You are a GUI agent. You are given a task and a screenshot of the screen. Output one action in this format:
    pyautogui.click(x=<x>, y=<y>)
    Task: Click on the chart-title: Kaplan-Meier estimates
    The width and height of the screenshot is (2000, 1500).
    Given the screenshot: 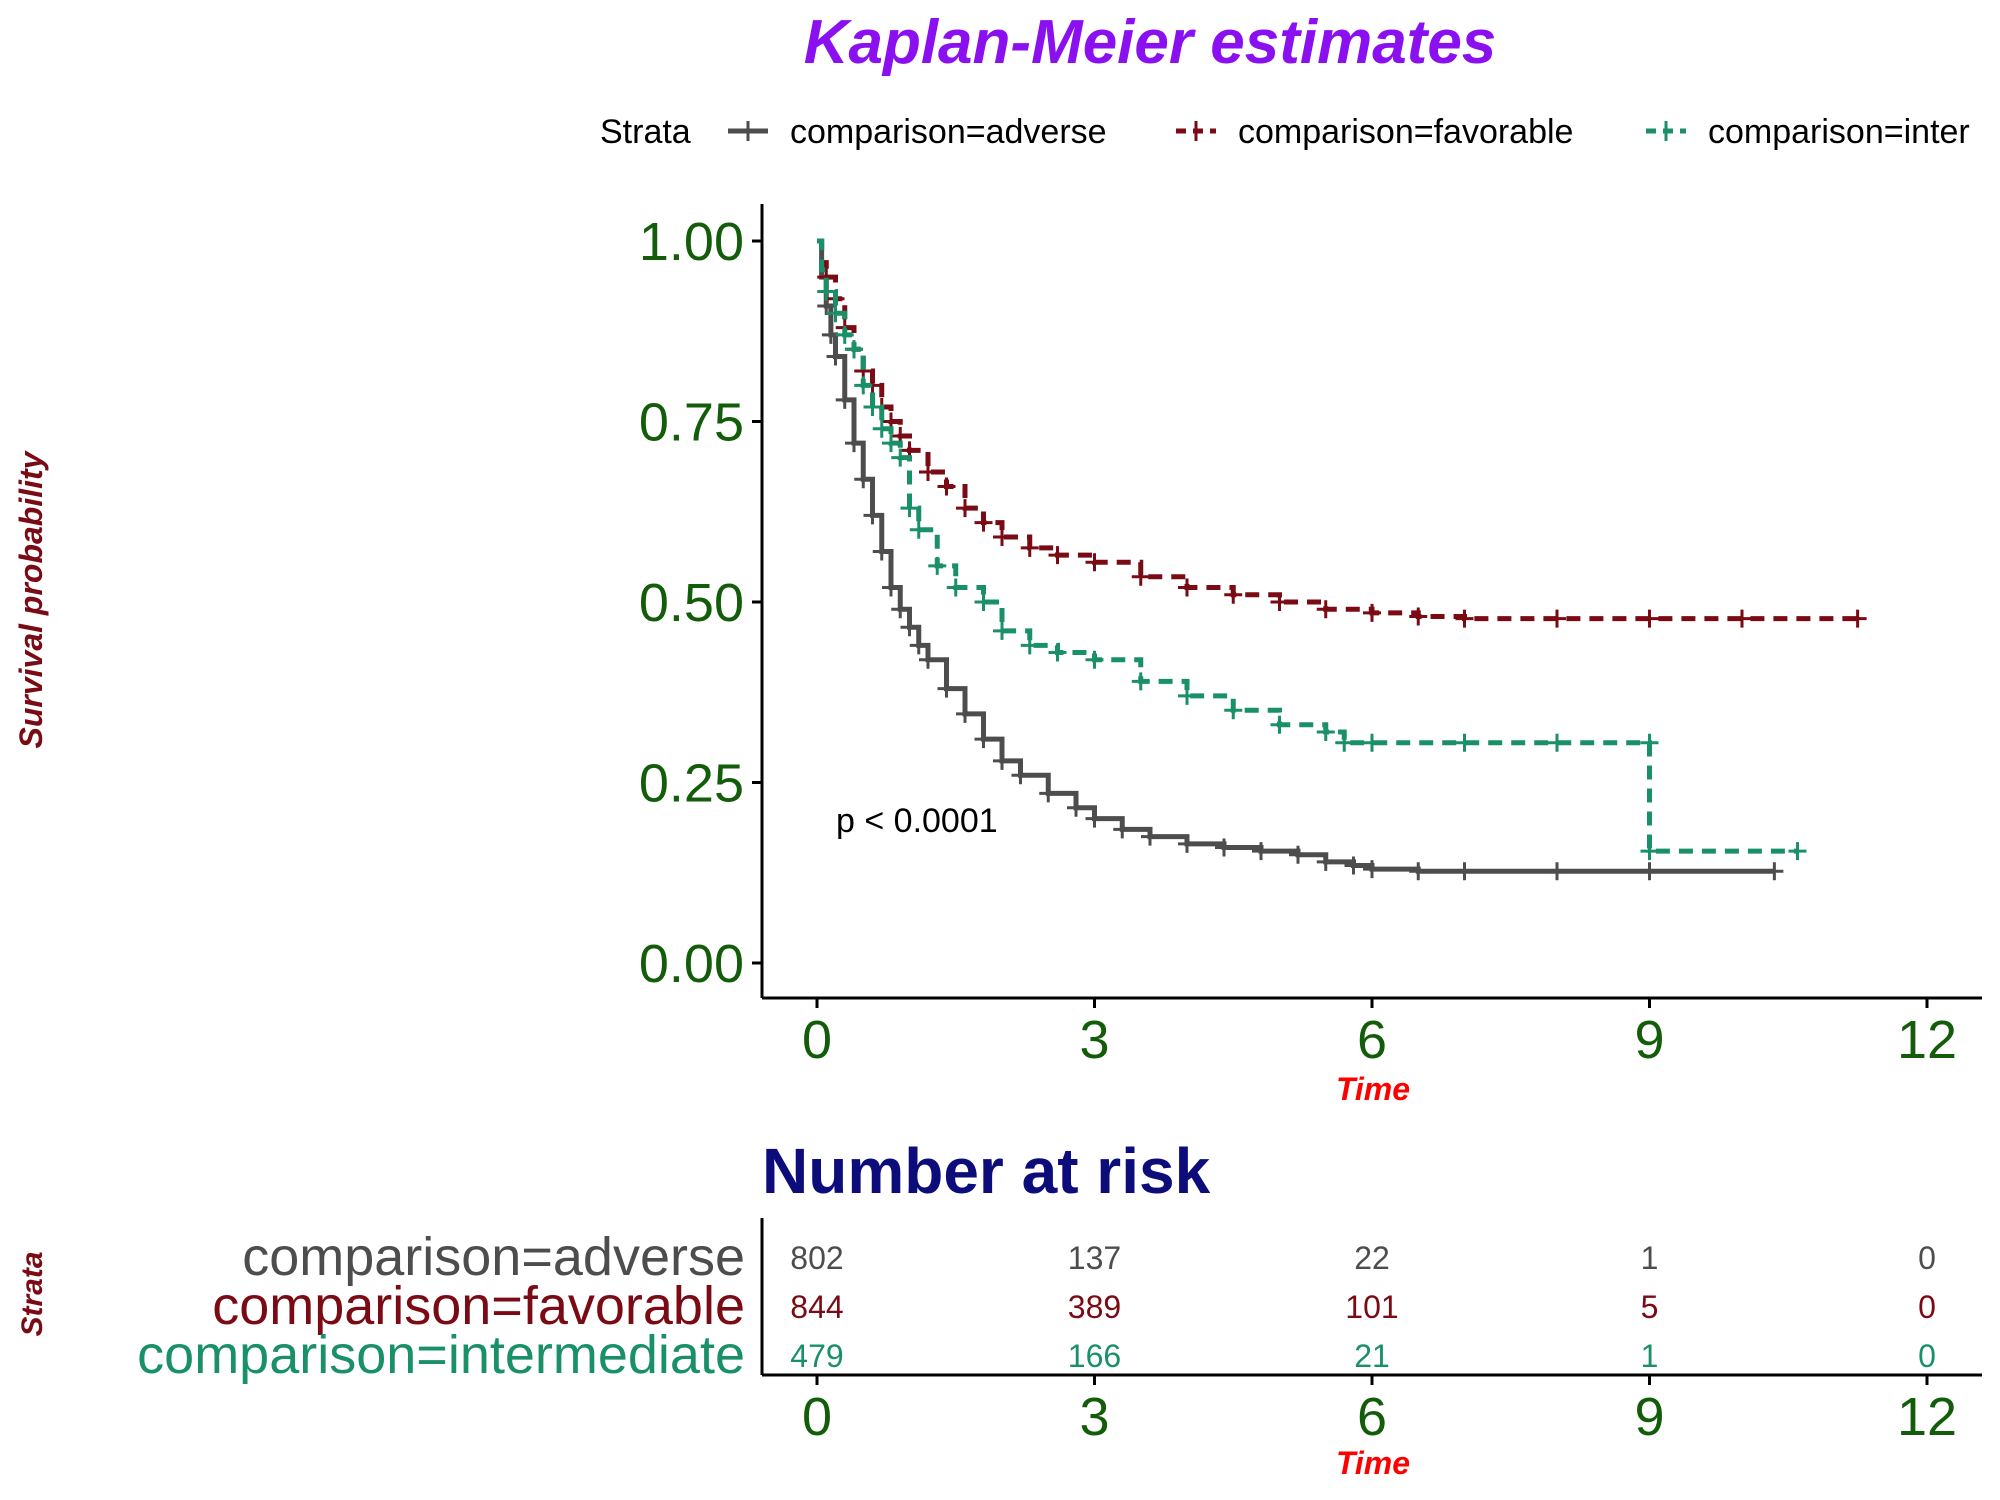 What is the action you would take?
    pyautogui.click(x=1150, y=42)
    